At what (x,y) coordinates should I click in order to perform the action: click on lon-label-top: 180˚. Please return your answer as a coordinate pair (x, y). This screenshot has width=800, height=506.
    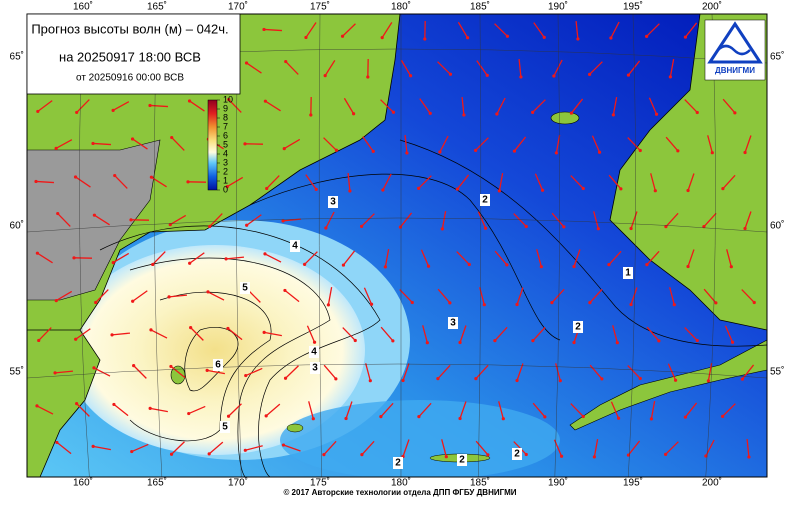
    Looking at the image, I should click on (401, 7).